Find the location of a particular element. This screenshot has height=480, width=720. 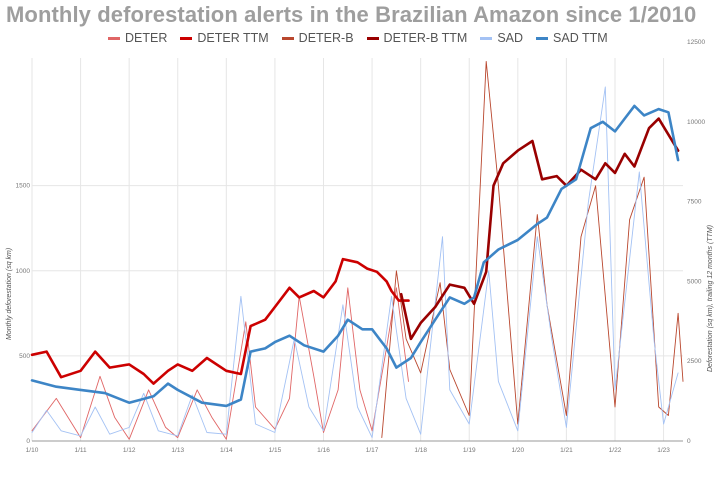

legend-item-deter: DETER is located at coordinates (137, 38).